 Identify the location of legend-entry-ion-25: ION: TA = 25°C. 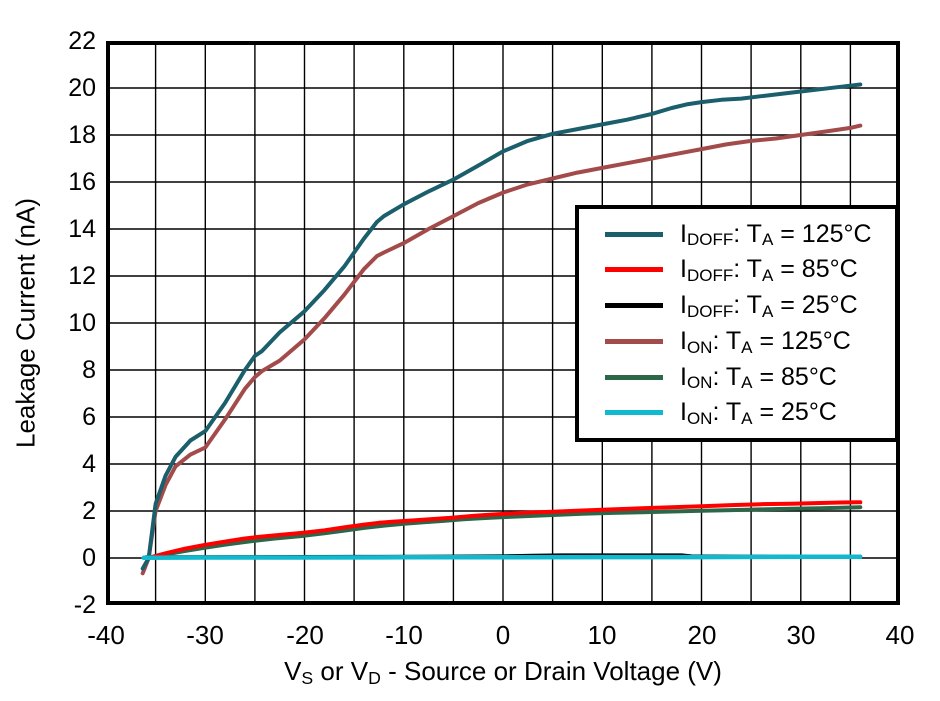
(748, 413).